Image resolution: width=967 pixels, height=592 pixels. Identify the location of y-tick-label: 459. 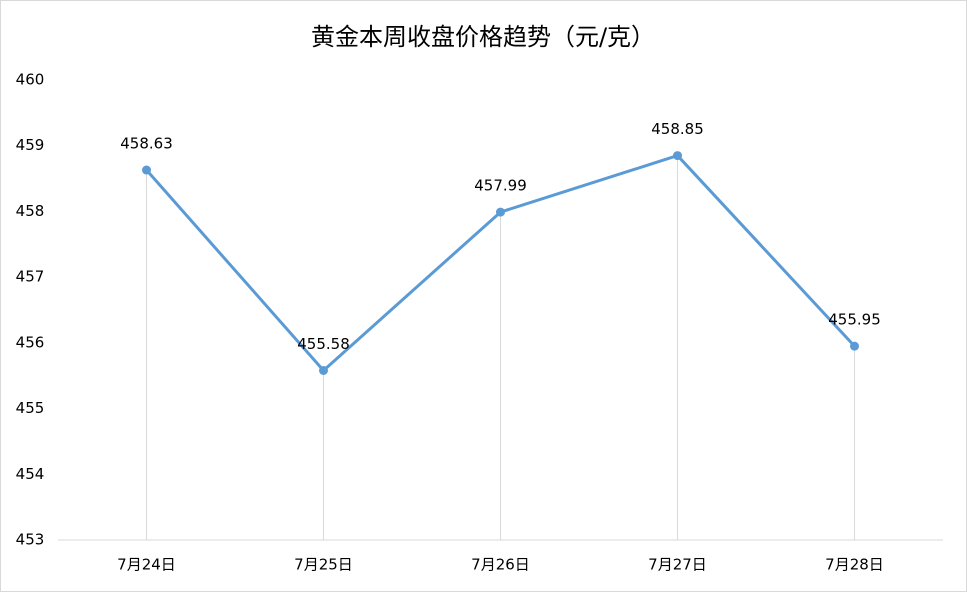
(30, 145).